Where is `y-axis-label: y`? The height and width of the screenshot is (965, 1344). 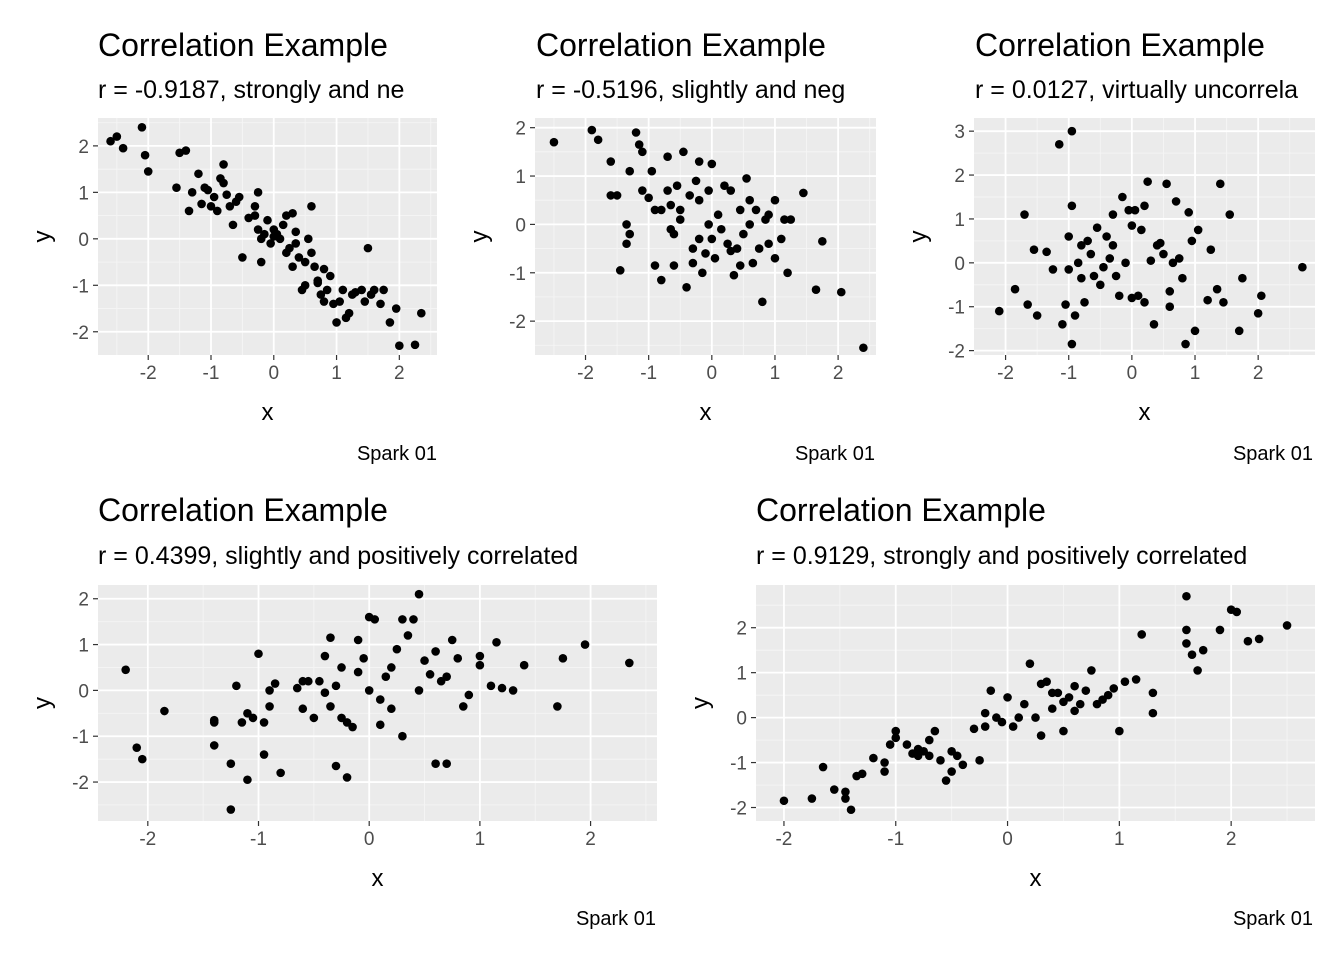 y-axis-label: y is located at coordinates (42, 703).